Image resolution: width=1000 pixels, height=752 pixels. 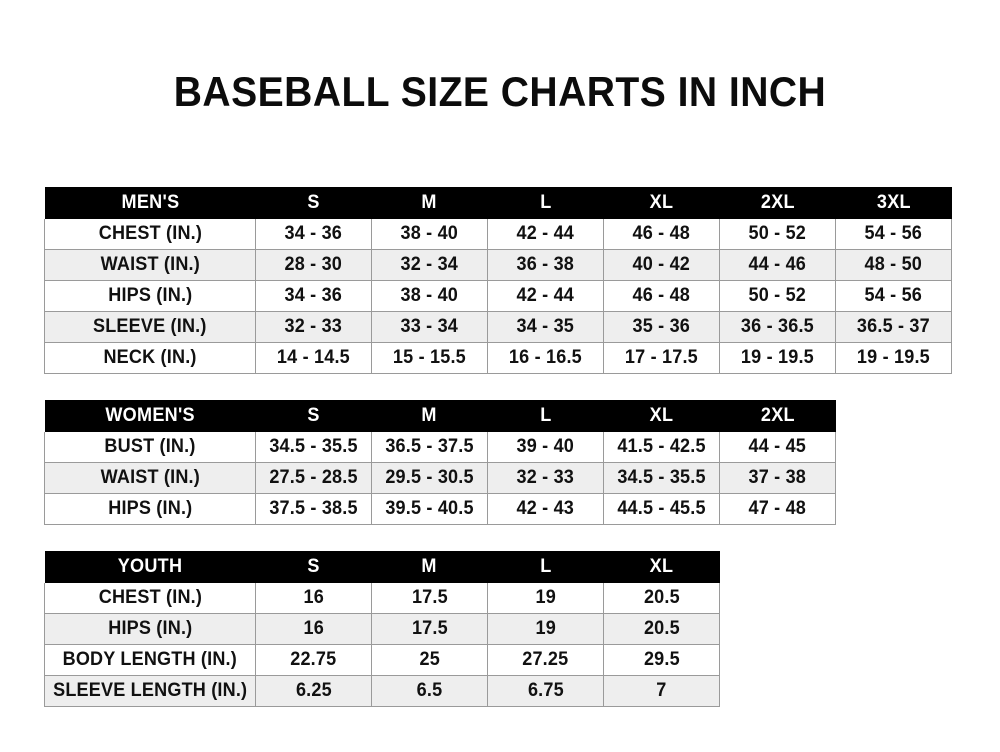 What do you see at coordinates (313, 691) in the screenshot?
I see `measurement-cell: 6.25` at bounding box center [313, 691].